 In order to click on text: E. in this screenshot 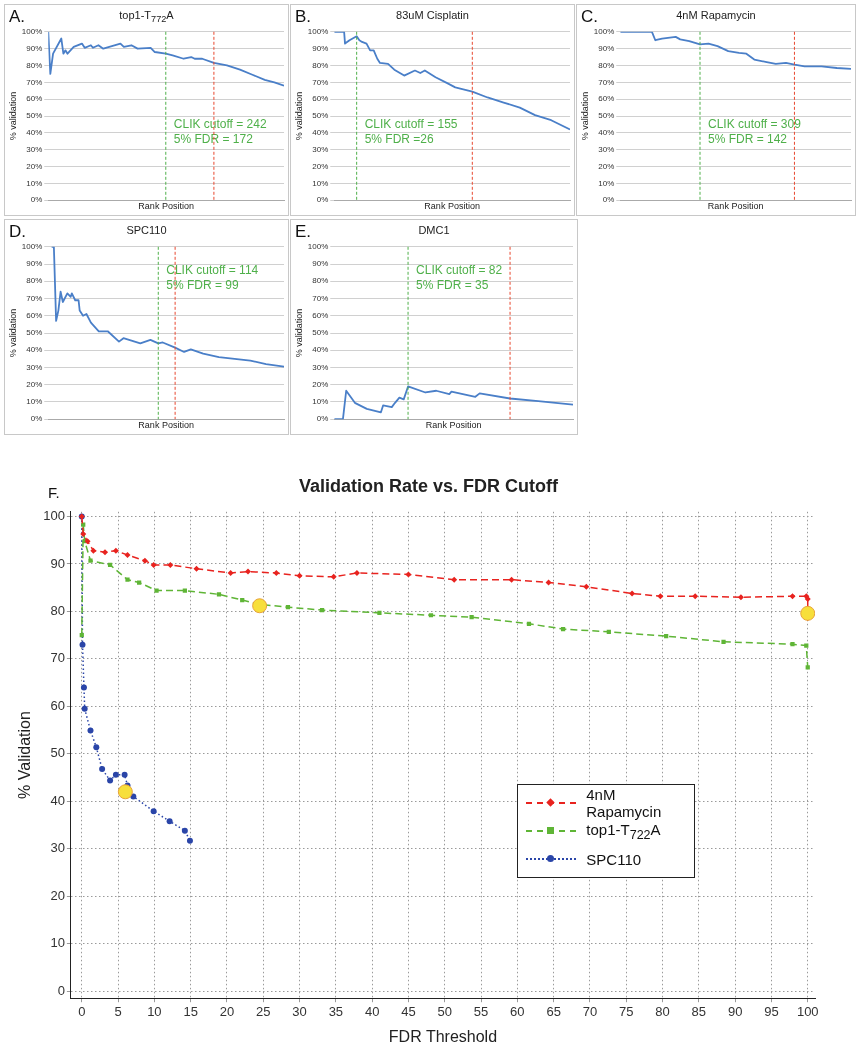, I will do `click(303, 232)`.